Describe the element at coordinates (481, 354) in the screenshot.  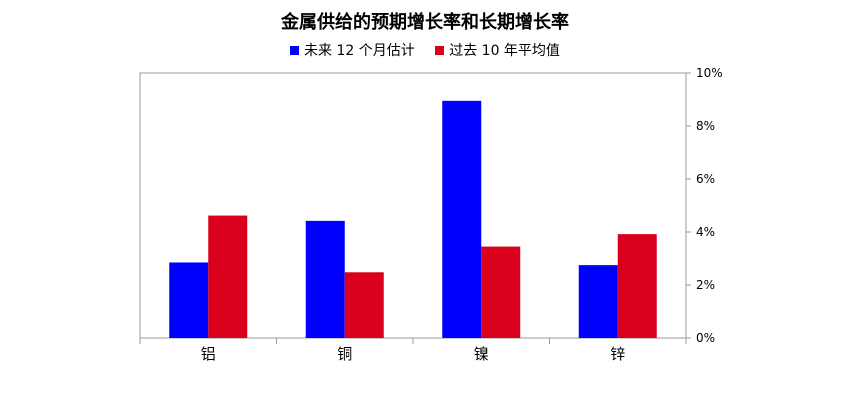
I see `x-tick-label: 镍` at that location.